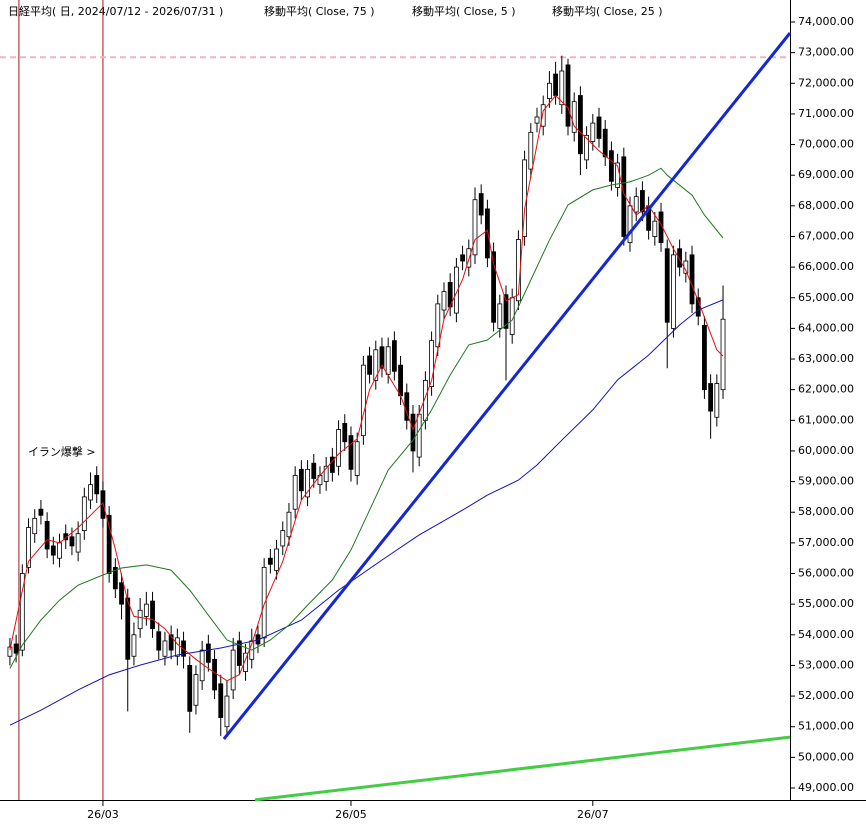 Image resolution: width=866 pixels, height=826 pixels. What do you see at coordinates (826, 82) in the screenshot?
I see `y-tick-label: 72,000.00` at bounding box center [826, 82].